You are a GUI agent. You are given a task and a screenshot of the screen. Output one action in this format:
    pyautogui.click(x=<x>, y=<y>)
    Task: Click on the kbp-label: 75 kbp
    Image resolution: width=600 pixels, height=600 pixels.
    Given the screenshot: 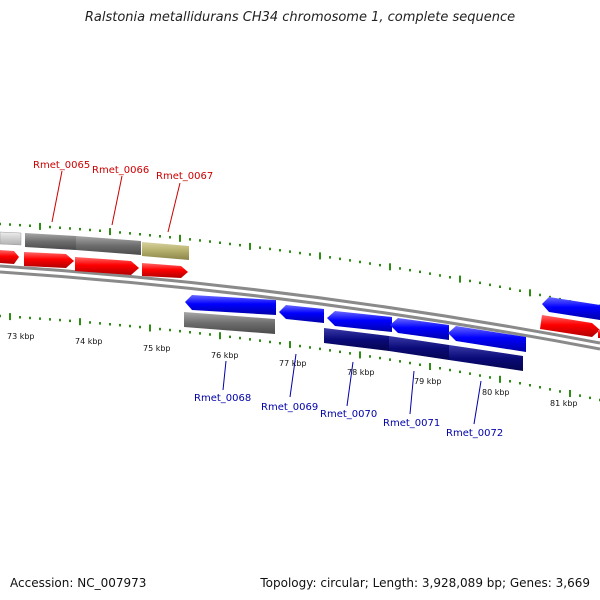 What is the action you would take?
    pyautogui.click(x=157, y=348)
    